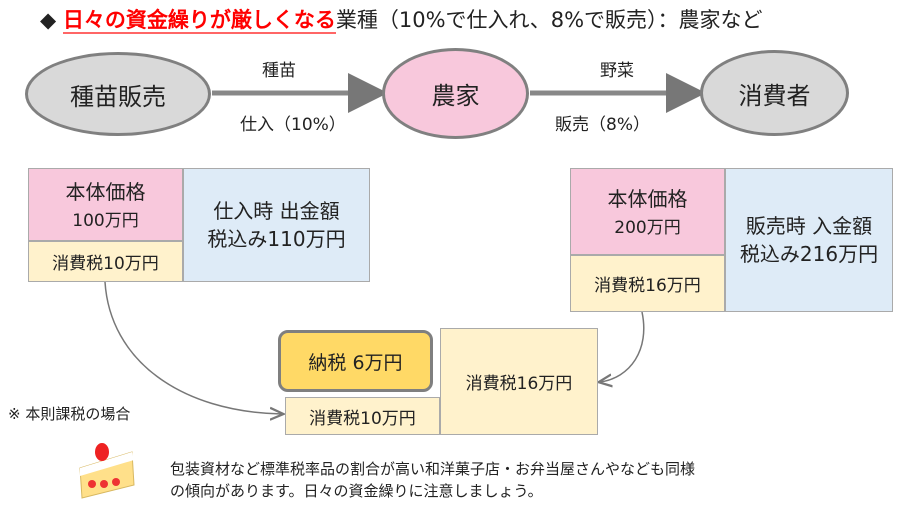 The height and width of the screenshot is (506, 909). What do you see at coordinates (199, 21) in the screenshot?
I see `title-highlight: 日々の資金繰りが厳しくなる` at bounding box center [199, 21].